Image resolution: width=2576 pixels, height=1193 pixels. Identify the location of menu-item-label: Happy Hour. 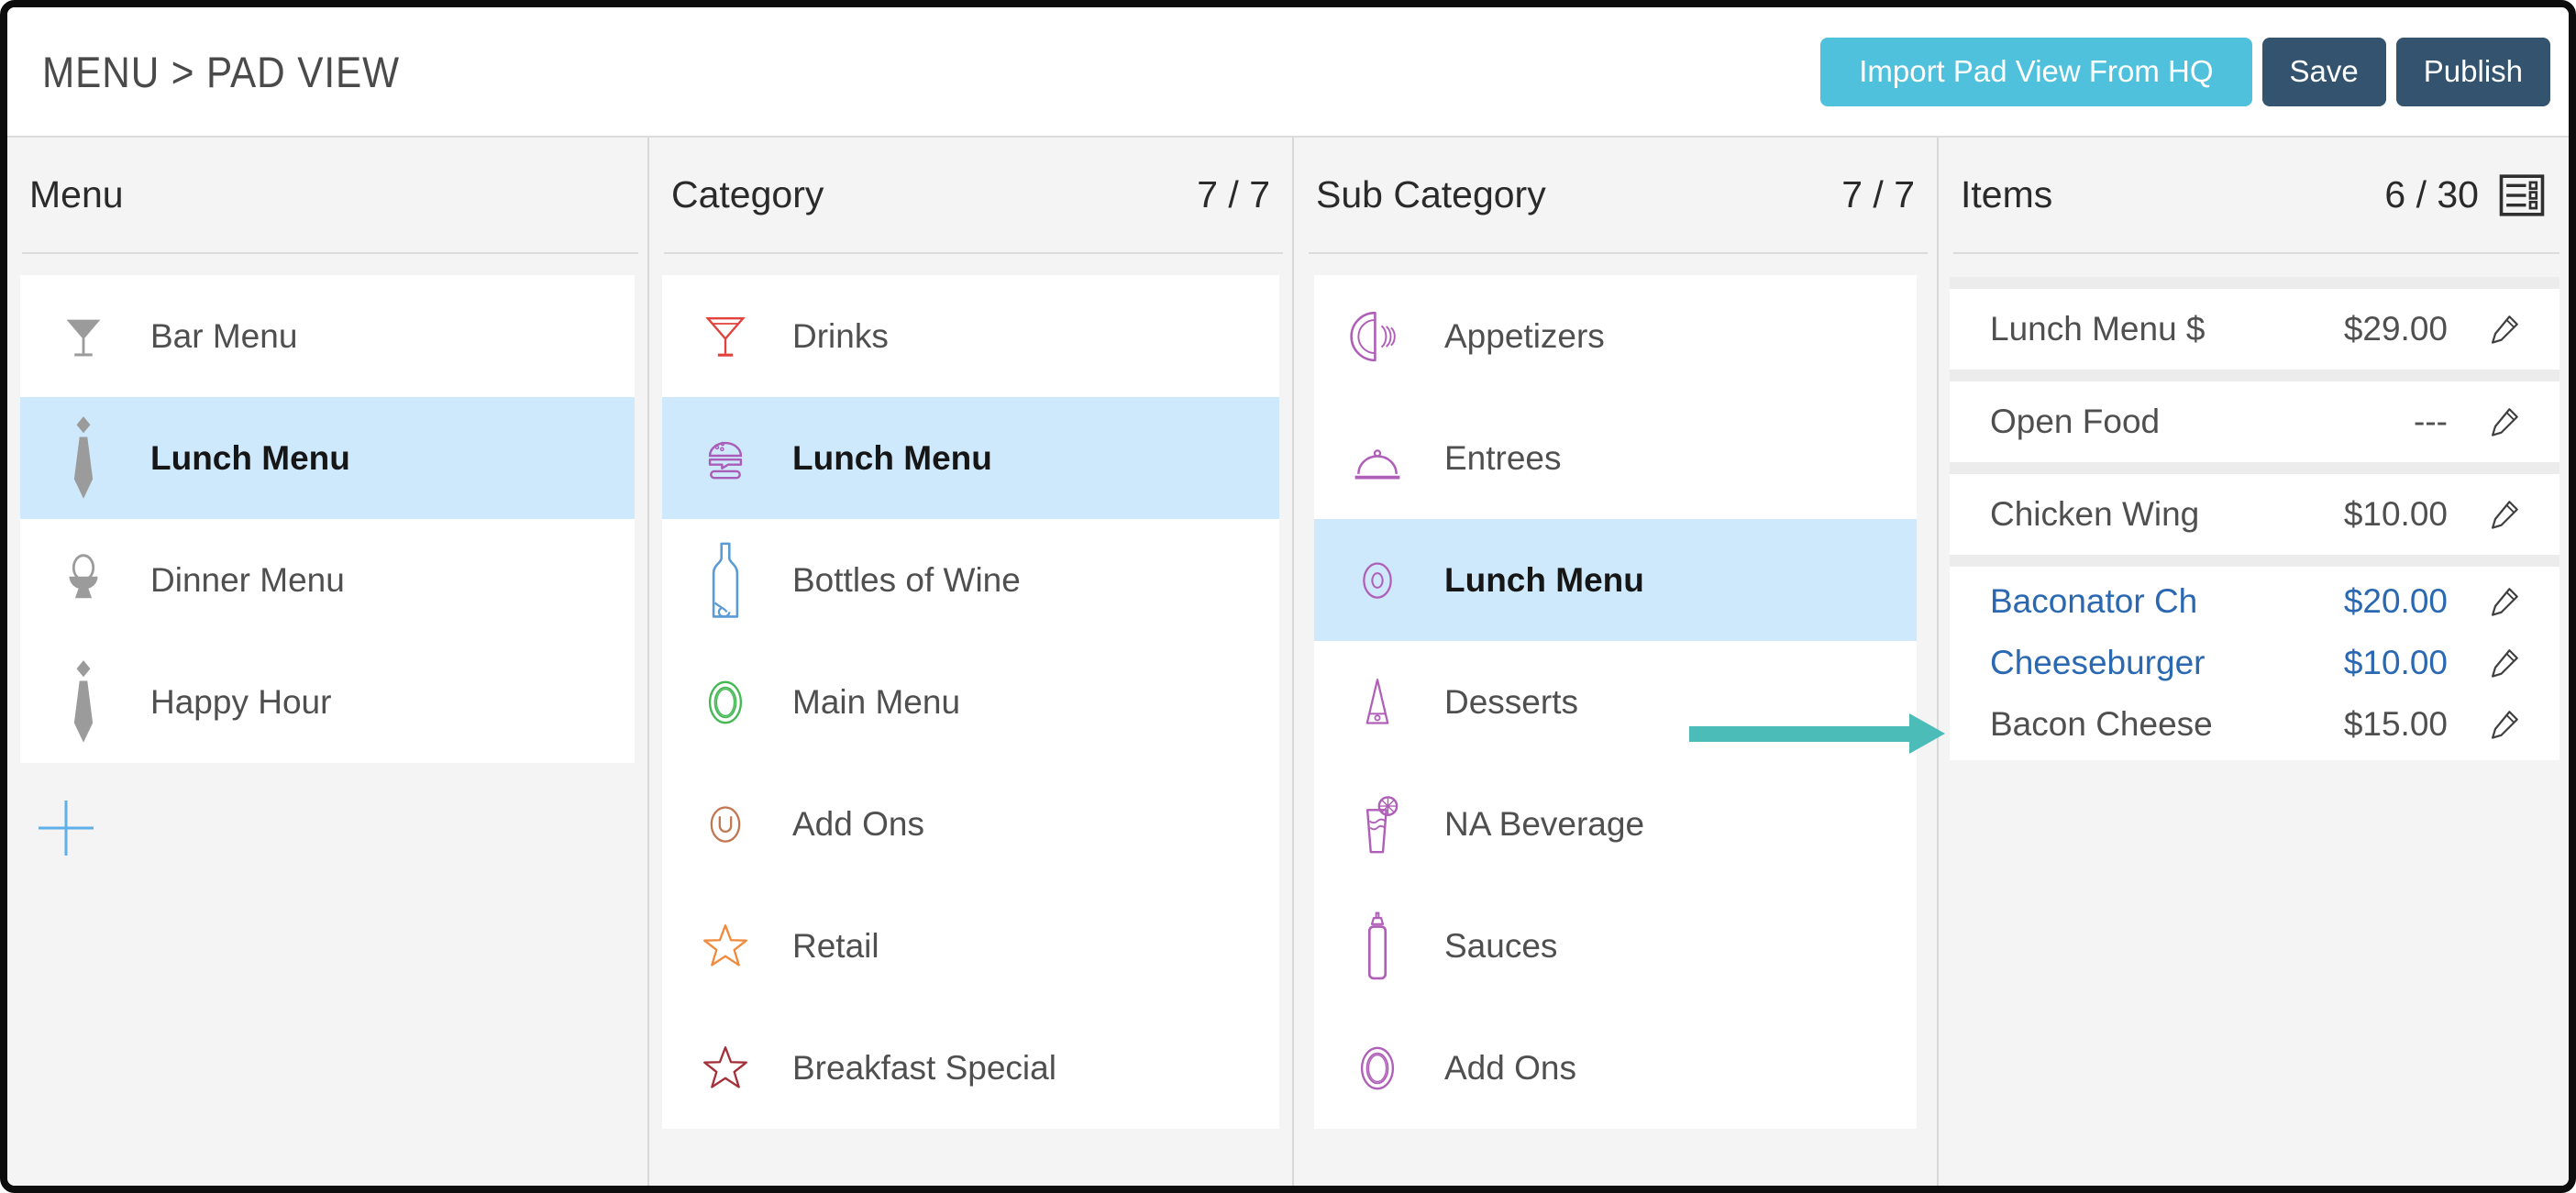
(241, 701).